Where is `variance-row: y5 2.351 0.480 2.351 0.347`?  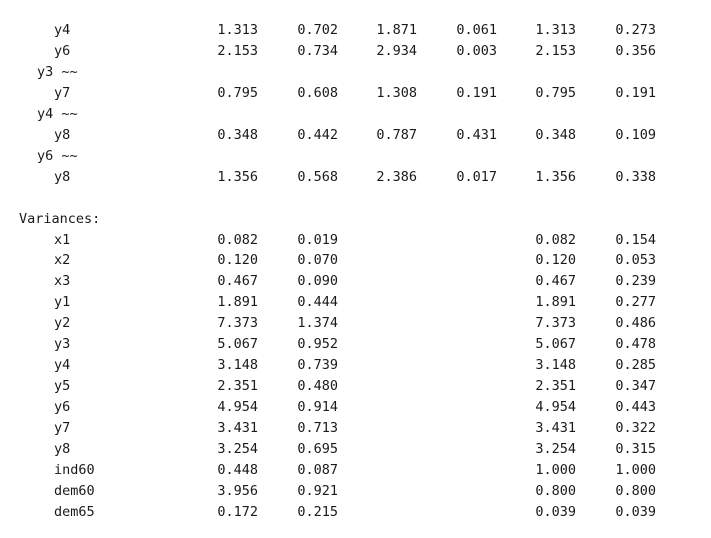 variance-row: y5 2.351 0.480 2.351 0.347 is located at coordinates (355, 386).